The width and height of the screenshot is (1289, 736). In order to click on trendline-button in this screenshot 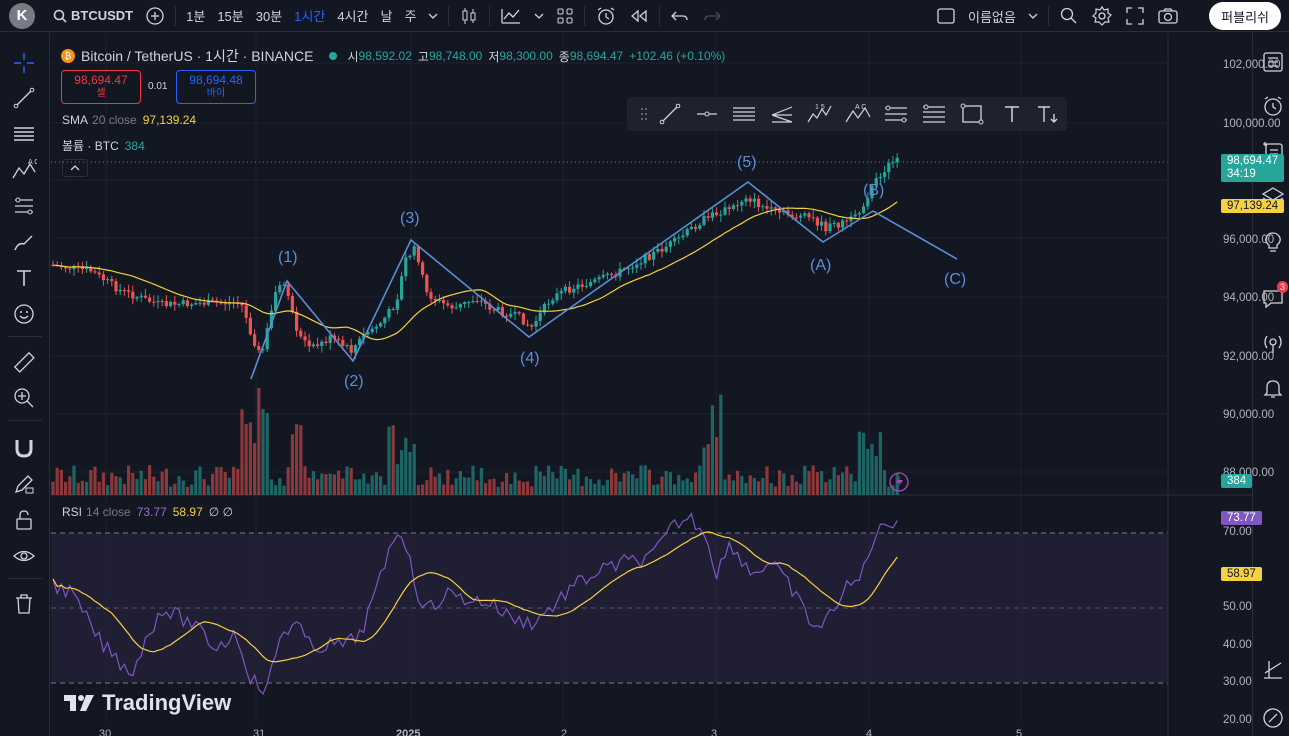, I will do `click(670, 114)`.